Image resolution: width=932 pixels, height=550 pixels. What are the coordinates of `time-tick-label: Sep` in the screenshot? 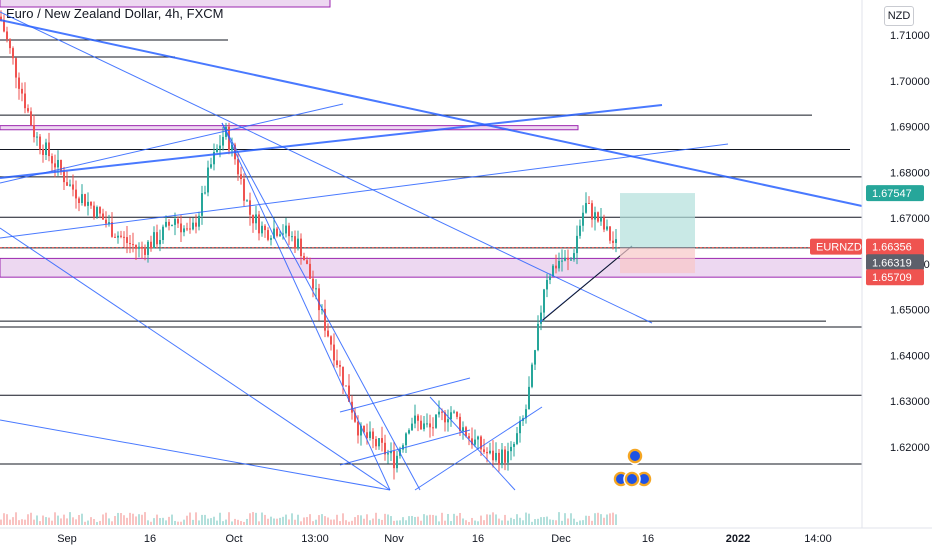 It's located at (67, 539).